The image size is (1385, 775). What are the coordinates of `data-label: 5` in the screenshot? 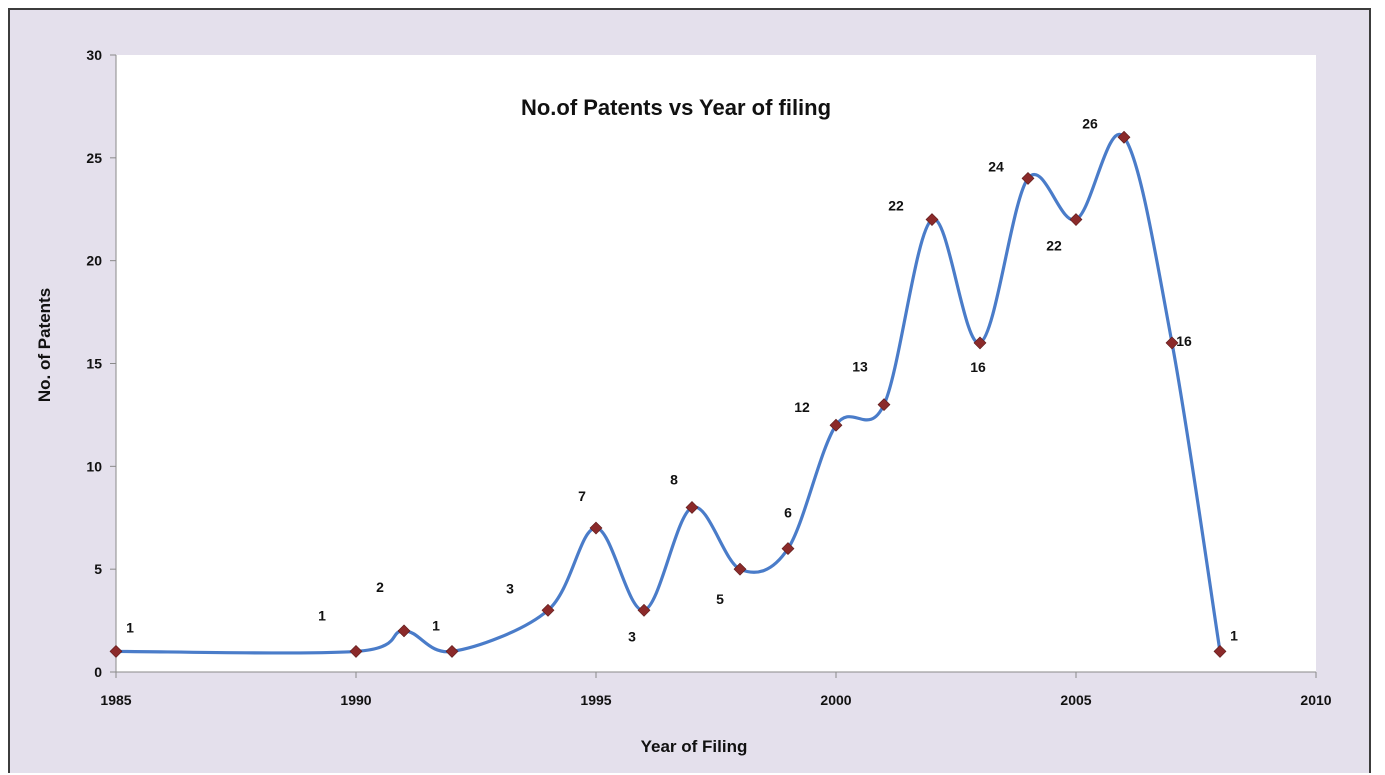 It's located at (720, 599).